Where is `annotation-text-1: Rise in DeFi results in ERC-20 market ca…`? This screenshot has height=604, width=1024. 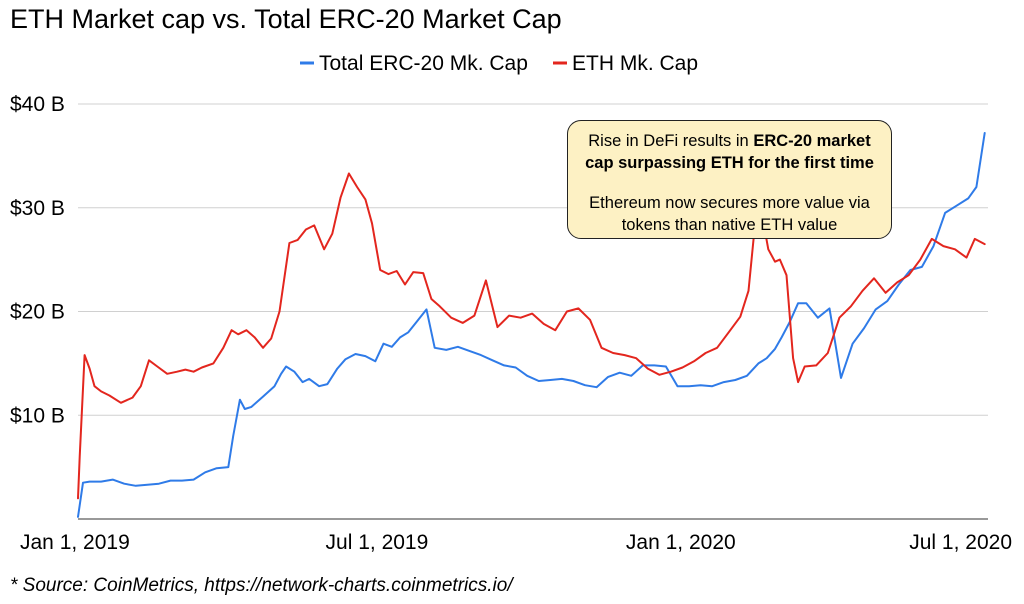 annotation-text-1: Rise in DeFi results in ERC-20 market ca… is located at coordinates (729, 152).